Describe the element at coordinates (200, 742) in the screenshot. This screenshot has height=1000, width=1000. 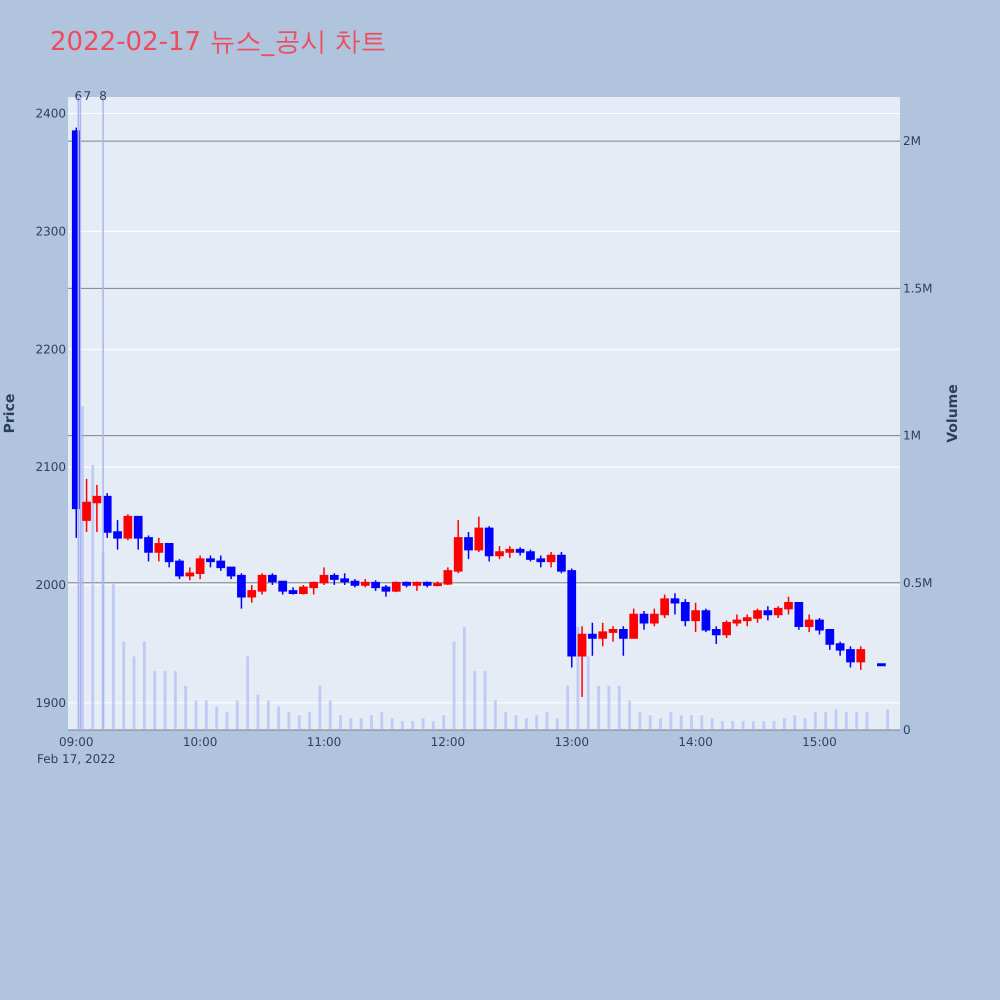
I see `x-tick-label: 10:00` at that location.